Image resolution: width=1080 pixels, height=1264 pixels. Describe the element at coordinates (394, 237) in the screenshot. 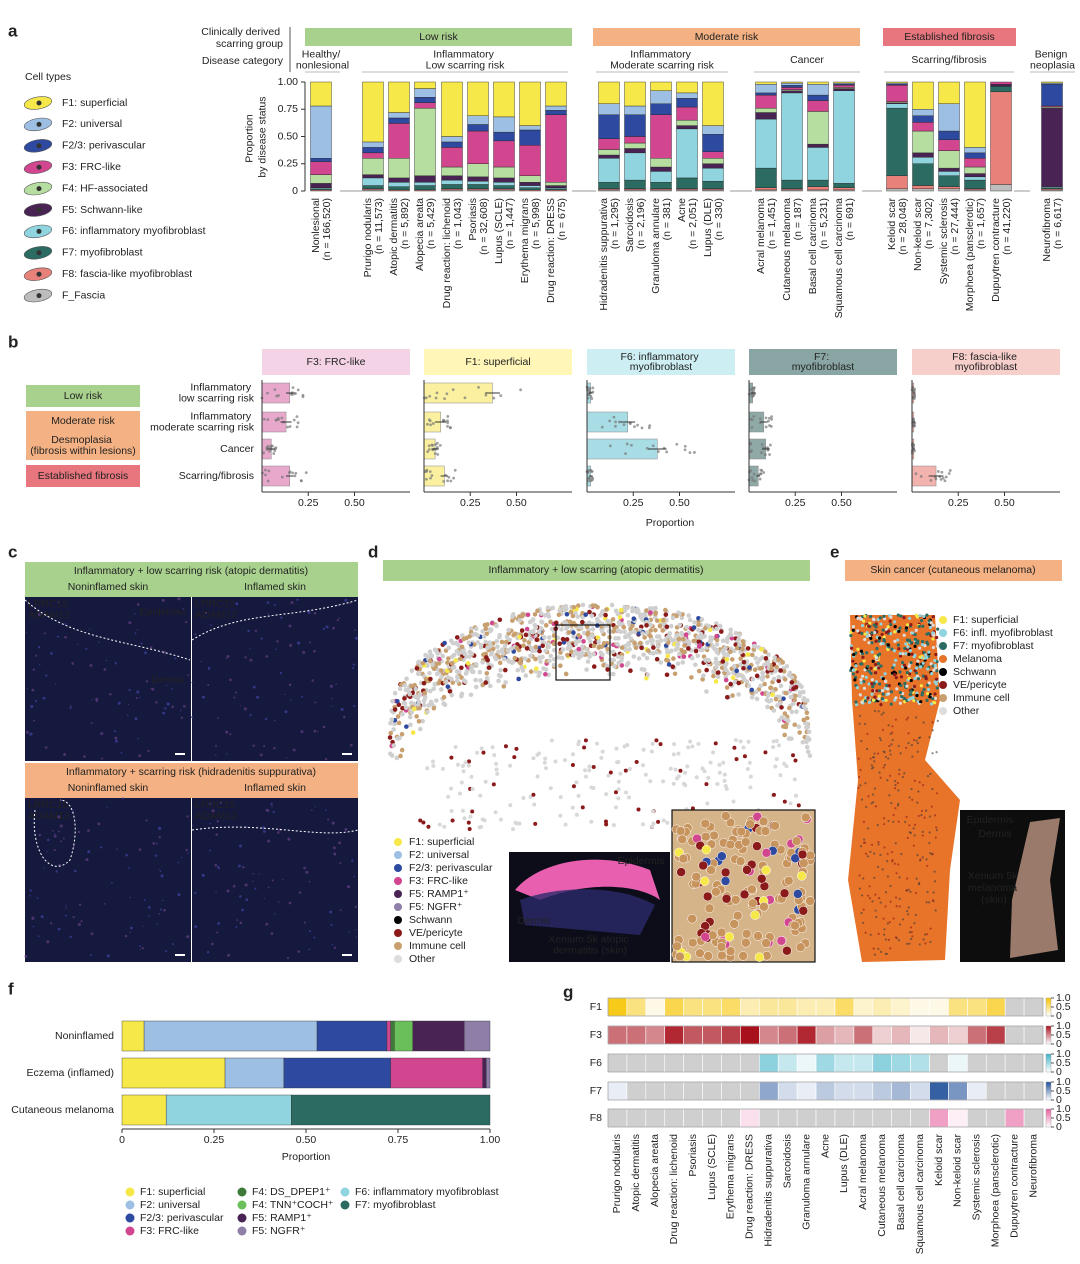

I see `x-tick-label: Atopic dermatitis` at that location.